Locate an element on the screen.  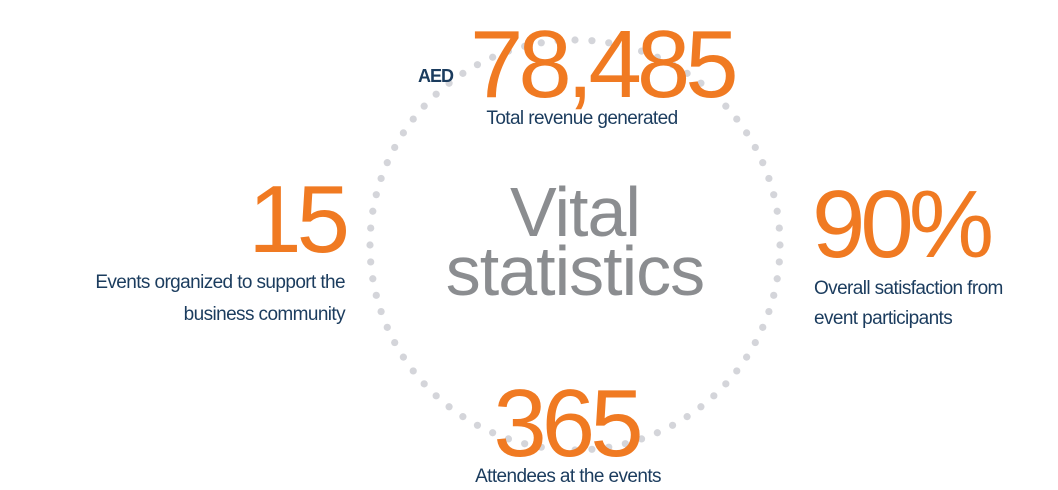
stat-value: 90% is located at coordinates (901, 224).